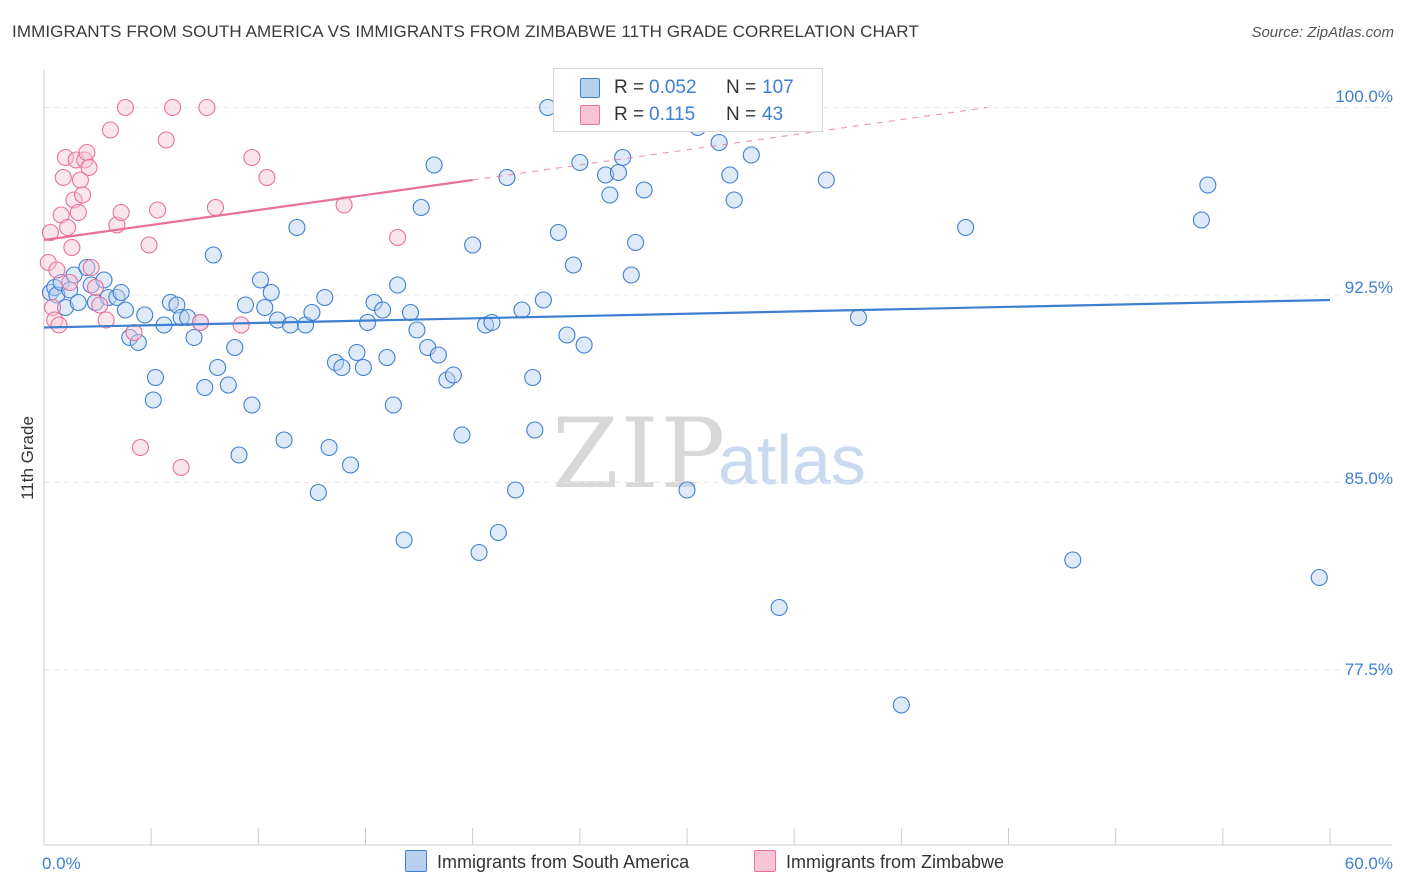  I want to click on watermark-zip: ZIP, so click(640, 454).